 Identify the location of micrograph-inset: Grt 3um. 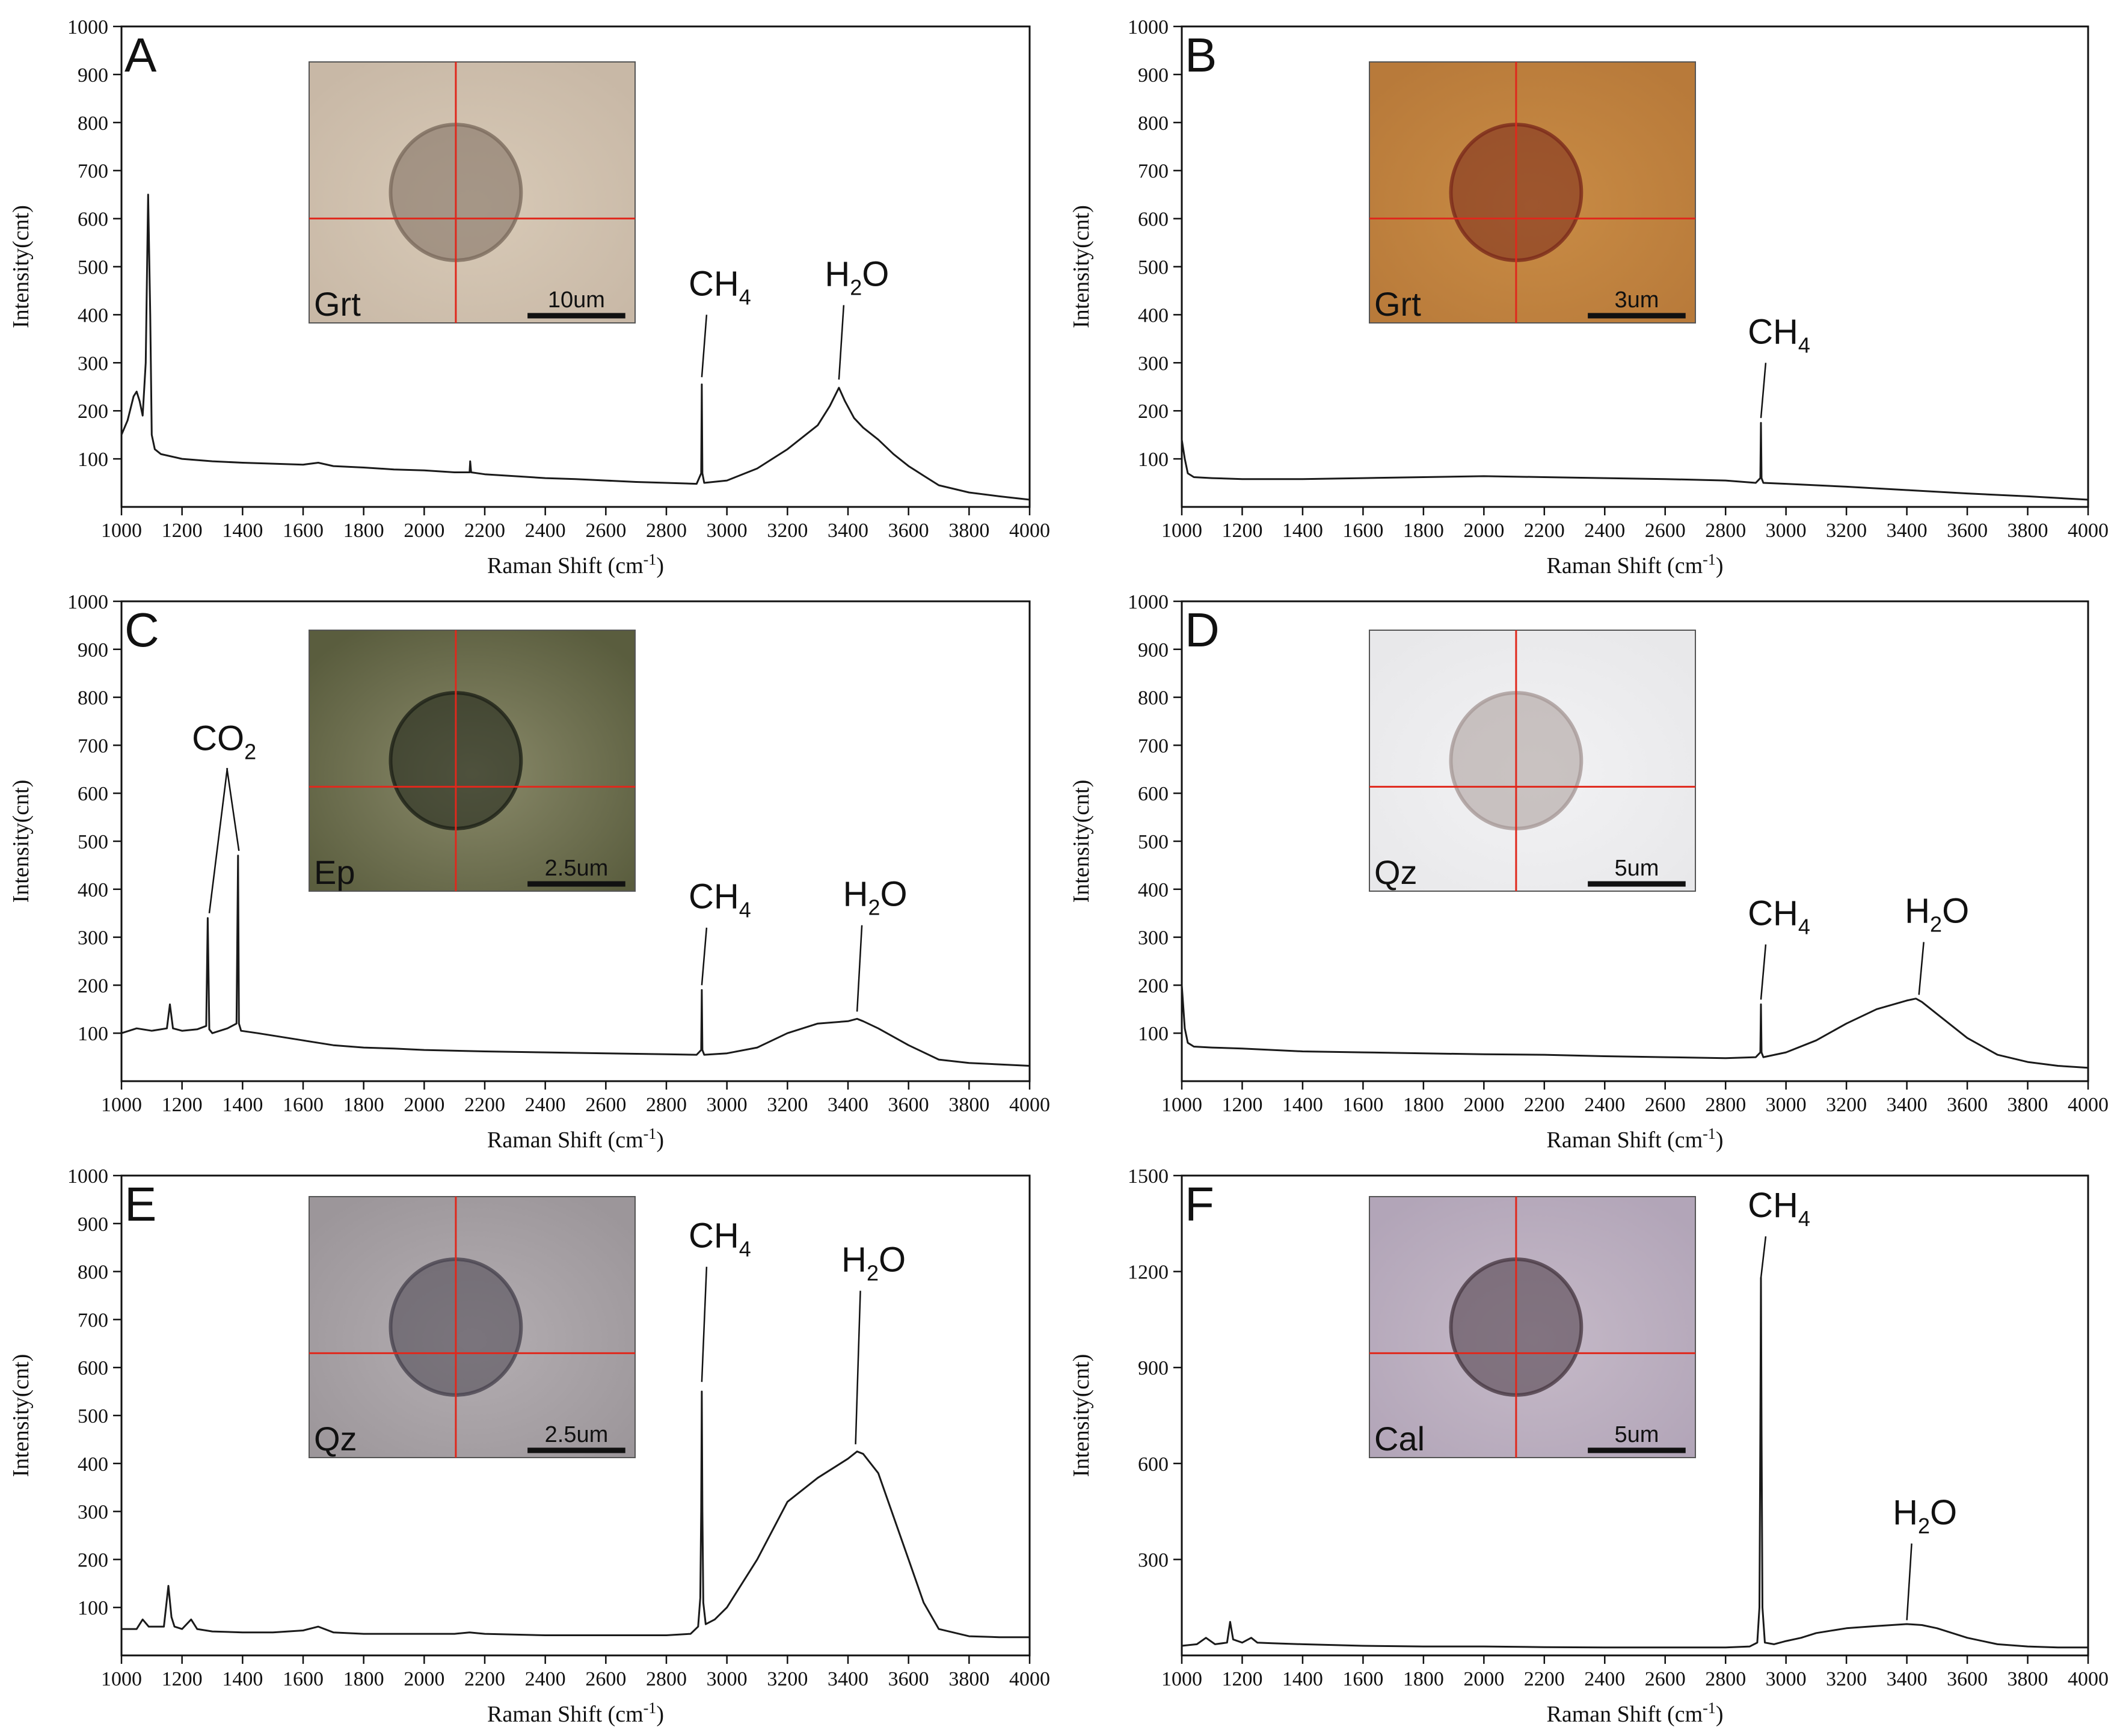
(1532, 192).